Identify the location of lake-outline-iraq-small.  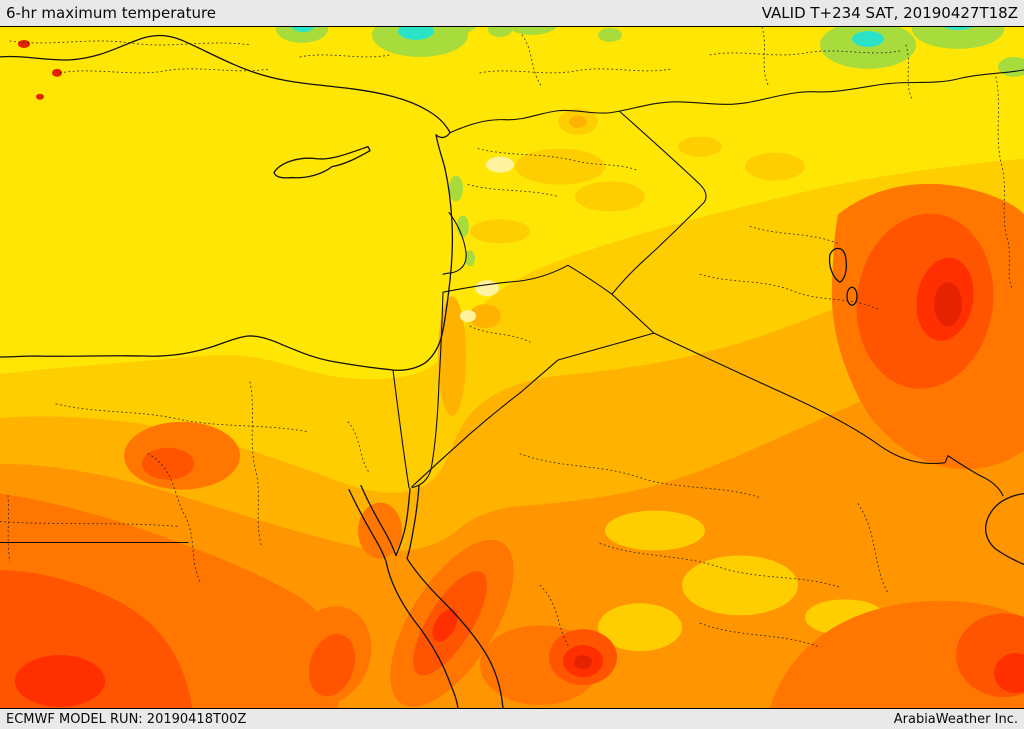
(852, 296).